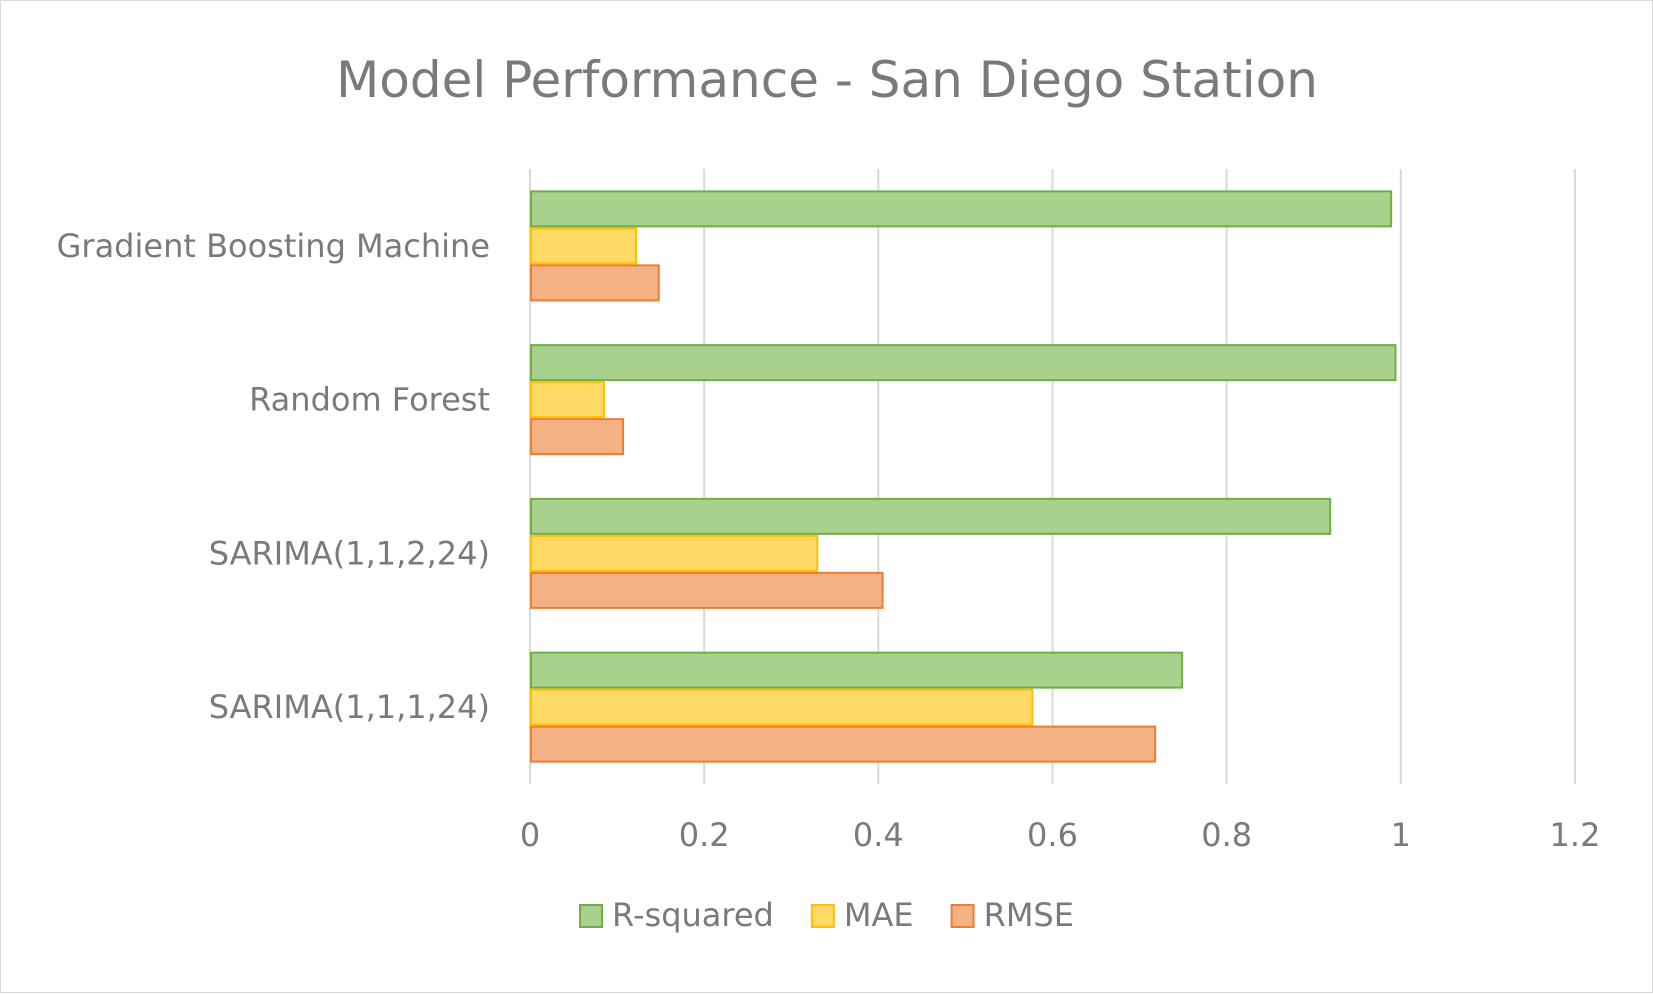 This screenshot has height=994, width=1653. Describe the element at coordinates (962, 916) in the screenshot. I see `legend-swatch-rmse` at that location.